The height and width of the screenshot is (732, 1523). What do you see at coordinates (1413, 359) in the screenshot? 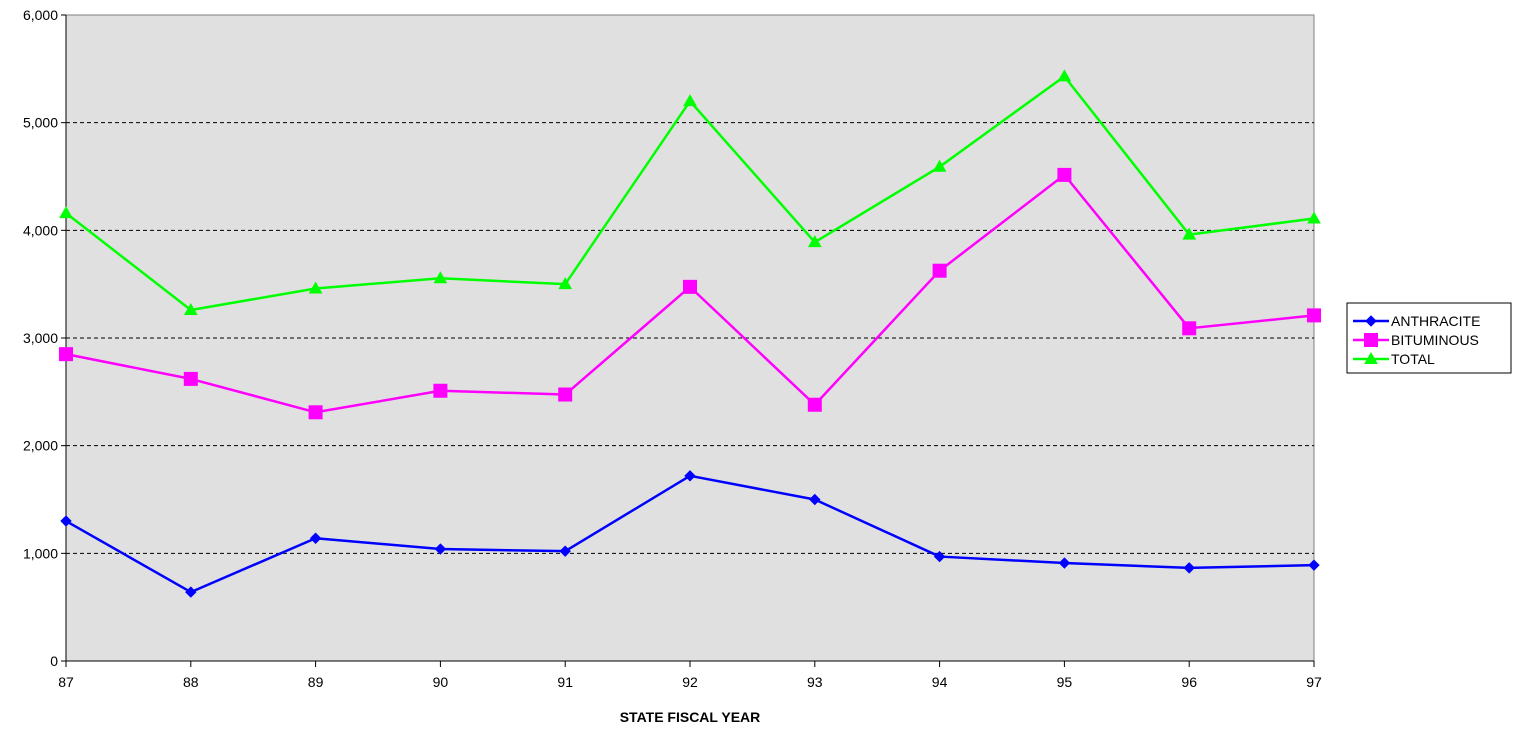
I see `legend-label-total: TOTAL` at bounding box center [1413, 359].